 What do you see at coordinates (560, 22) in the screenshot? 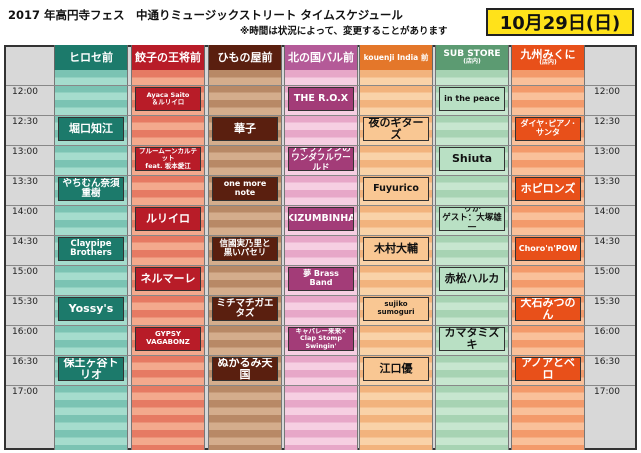
I see `event-date-badge: 10月29日(日)` at bounding box center [560, 22].